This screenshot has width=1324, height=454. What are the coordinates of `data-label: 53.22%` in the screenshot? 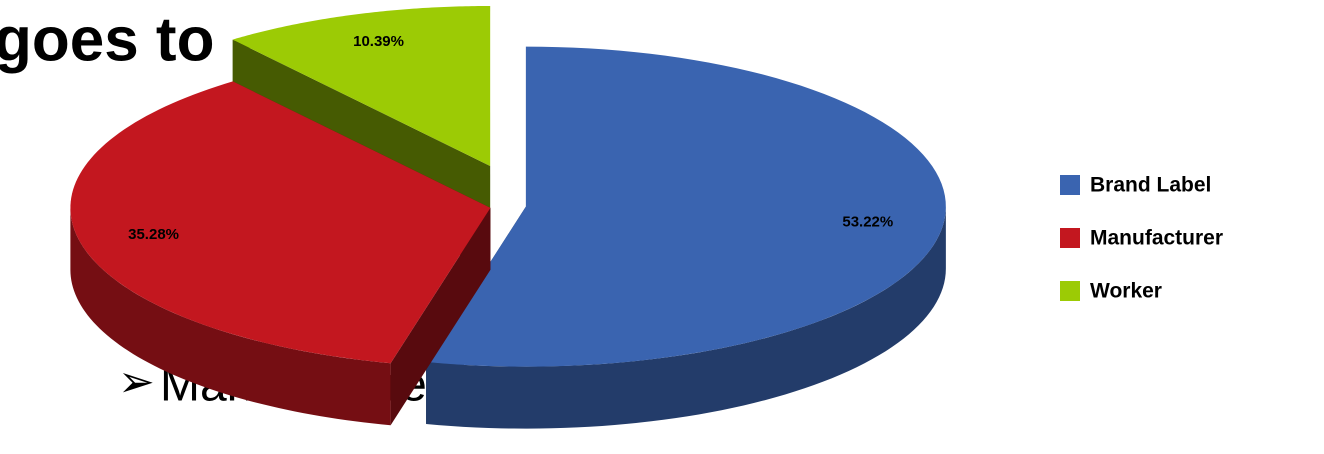 It's located at (867, 221).